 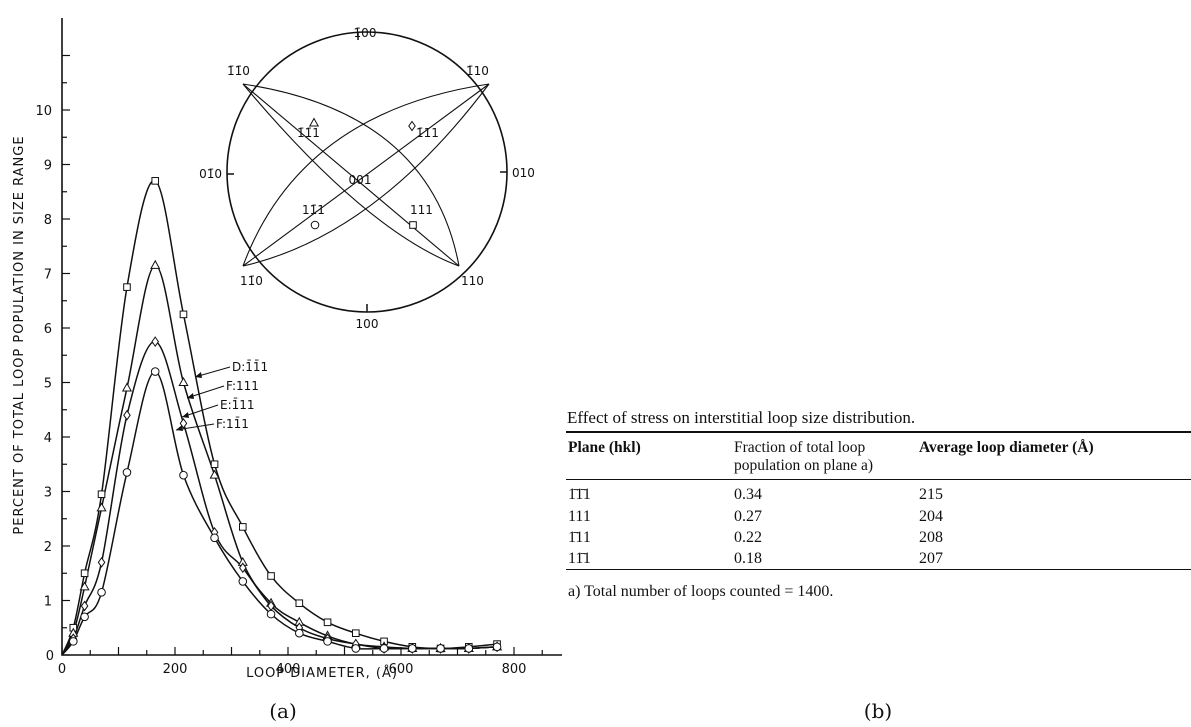 What do you see at coordinates (288, 669) in the screenshot?
I see `x-tick-label: 400` at bounding box center [288, 669].